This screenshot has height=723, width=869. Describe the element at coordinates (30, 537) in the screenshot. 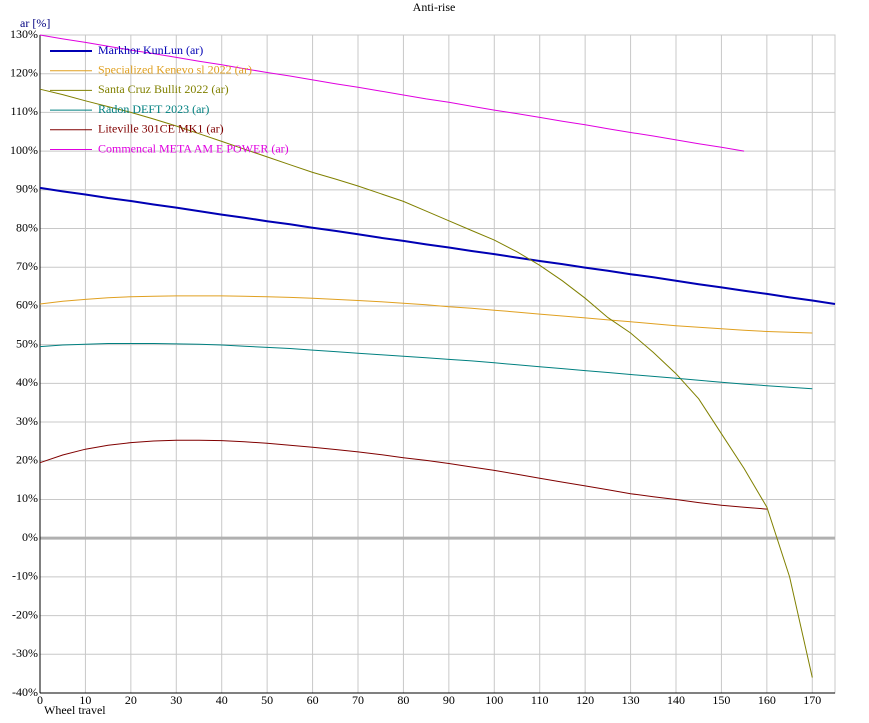

I see `y-tick-label: 0%` at that location.